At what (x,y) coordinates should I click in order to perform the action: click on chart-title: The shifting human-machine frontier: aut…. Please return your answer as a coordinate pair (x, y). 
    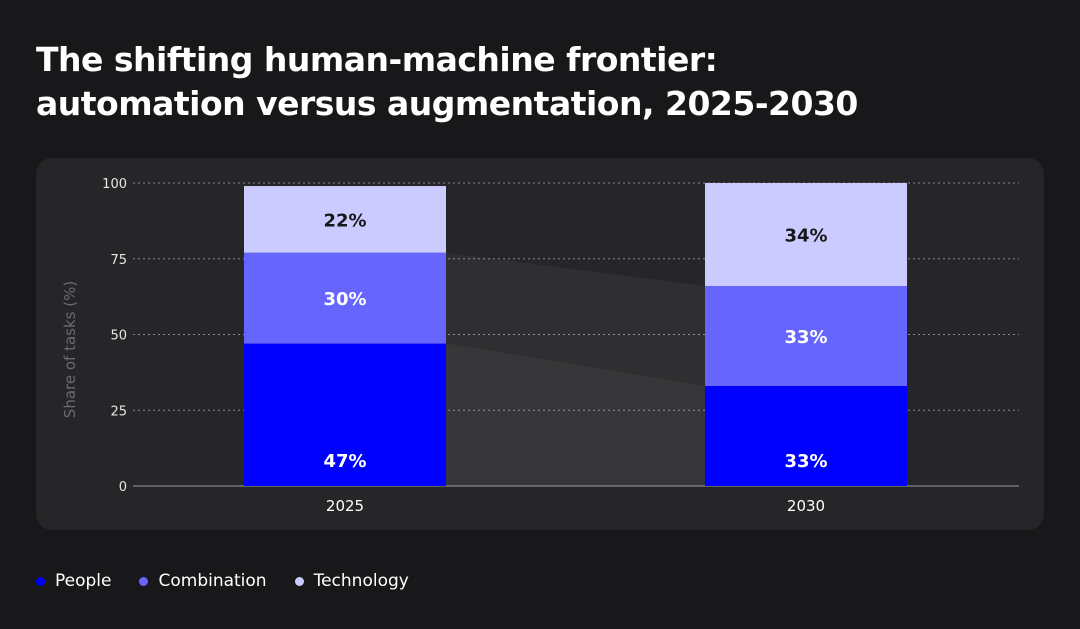
    Looking at the image, I should click on (536, 82).